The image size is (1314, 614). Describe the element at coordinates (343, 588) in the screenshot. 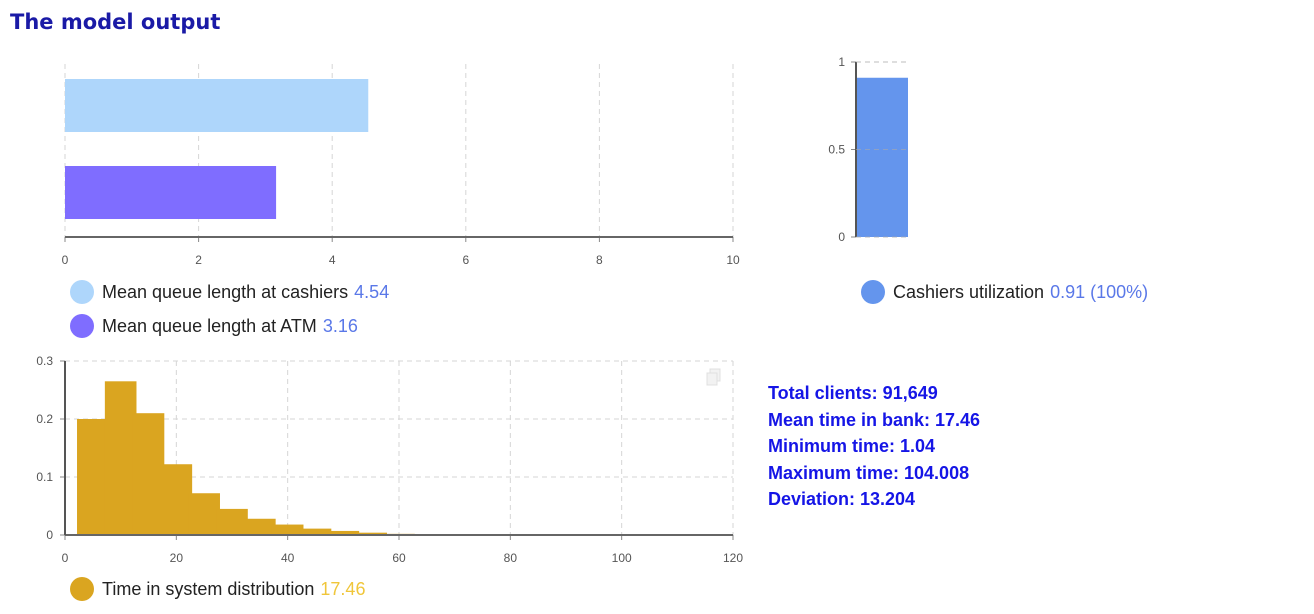

I see `legend-value: 17.46` at that location.